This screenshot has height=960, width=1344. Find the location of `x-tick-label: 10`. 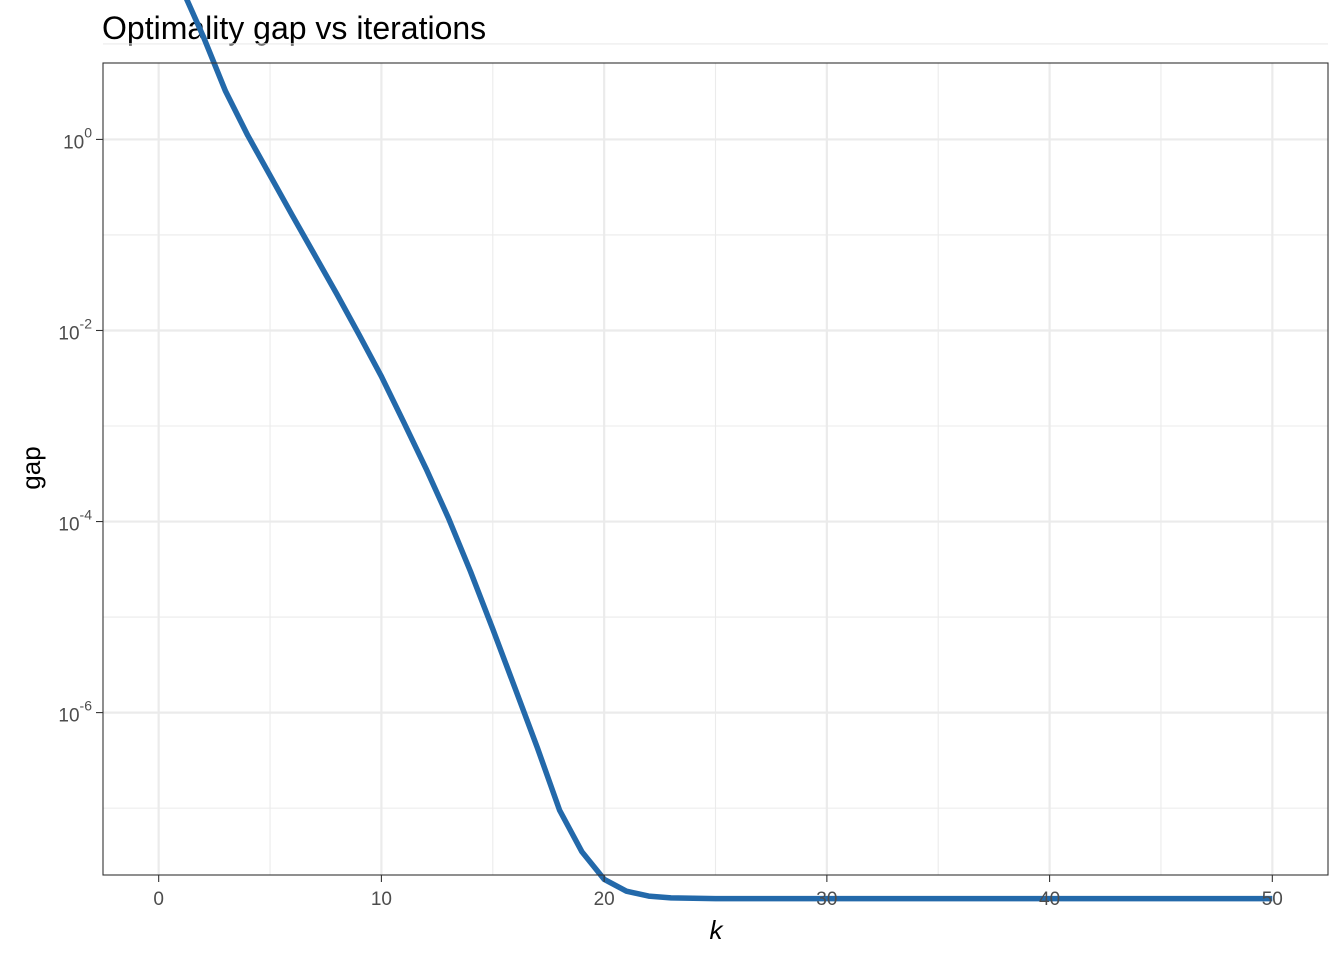

x-tick-label: 10 is located at coordinates (381, 899).